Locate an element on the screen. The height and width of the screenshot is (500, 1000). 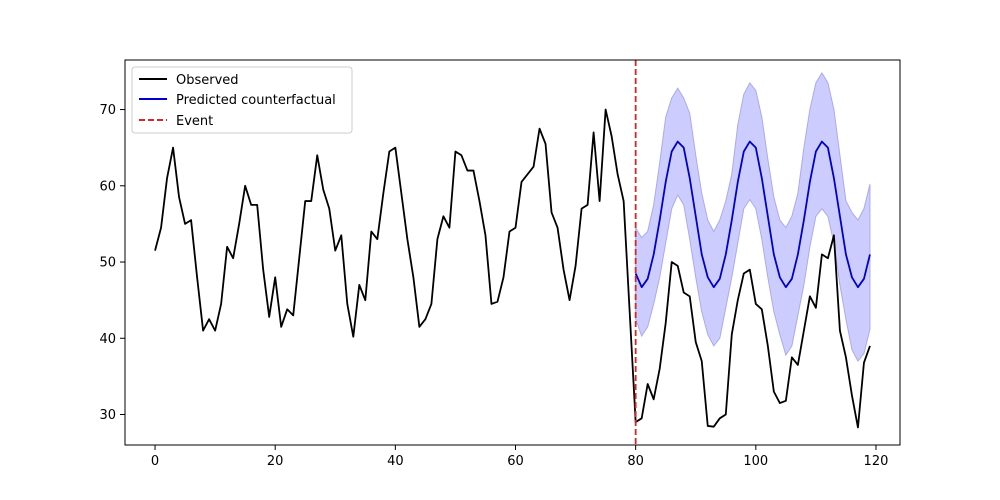
x-tick-label: 120 is located at coordinates (876, 461).